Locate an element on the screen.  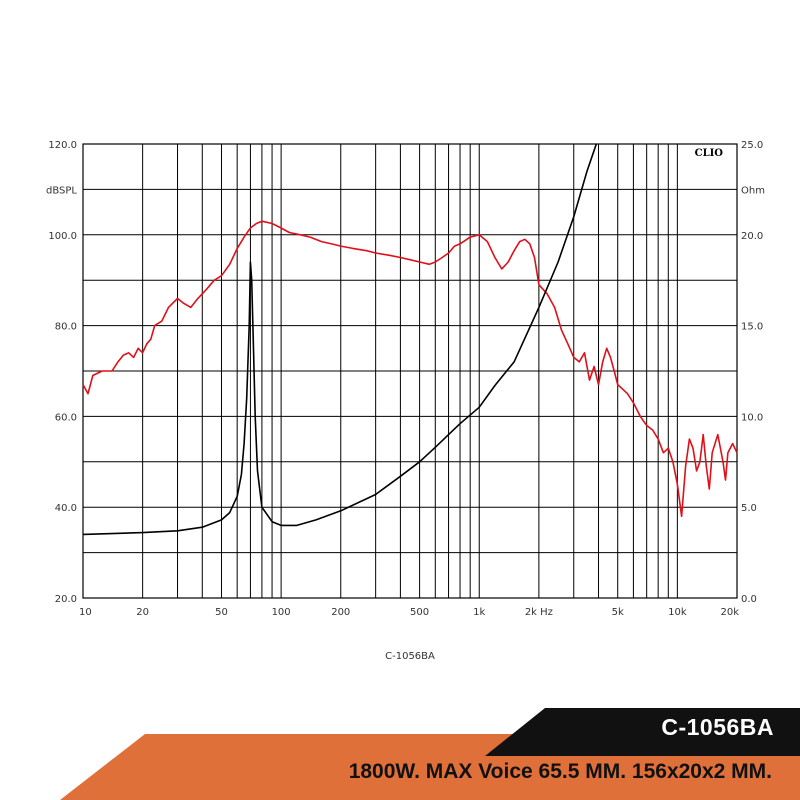
y-right-tick-label: 10.0 is located at coordinates (752, 417).